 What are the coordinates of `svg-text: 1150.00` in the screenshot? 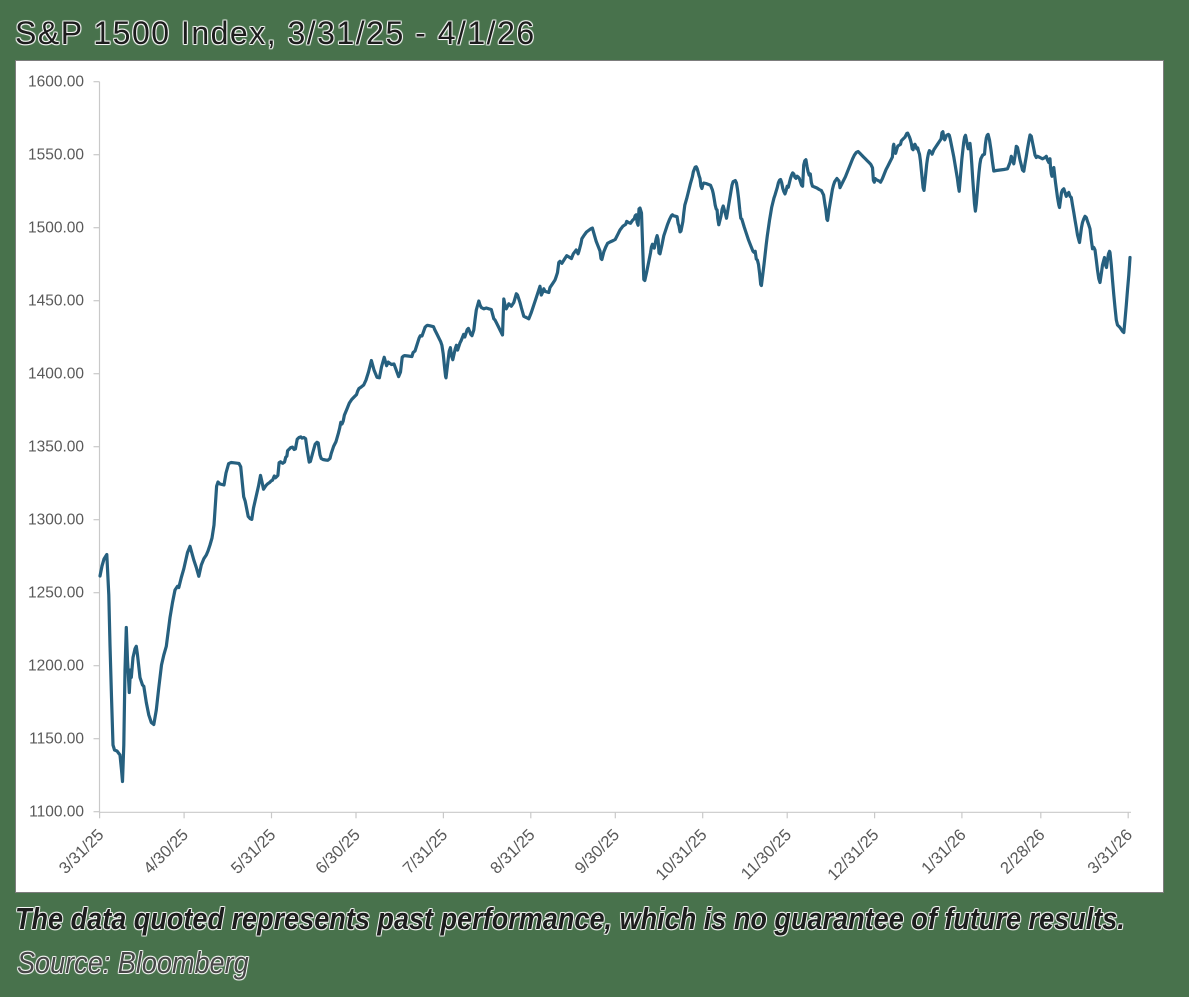 It's located at (56, 738).